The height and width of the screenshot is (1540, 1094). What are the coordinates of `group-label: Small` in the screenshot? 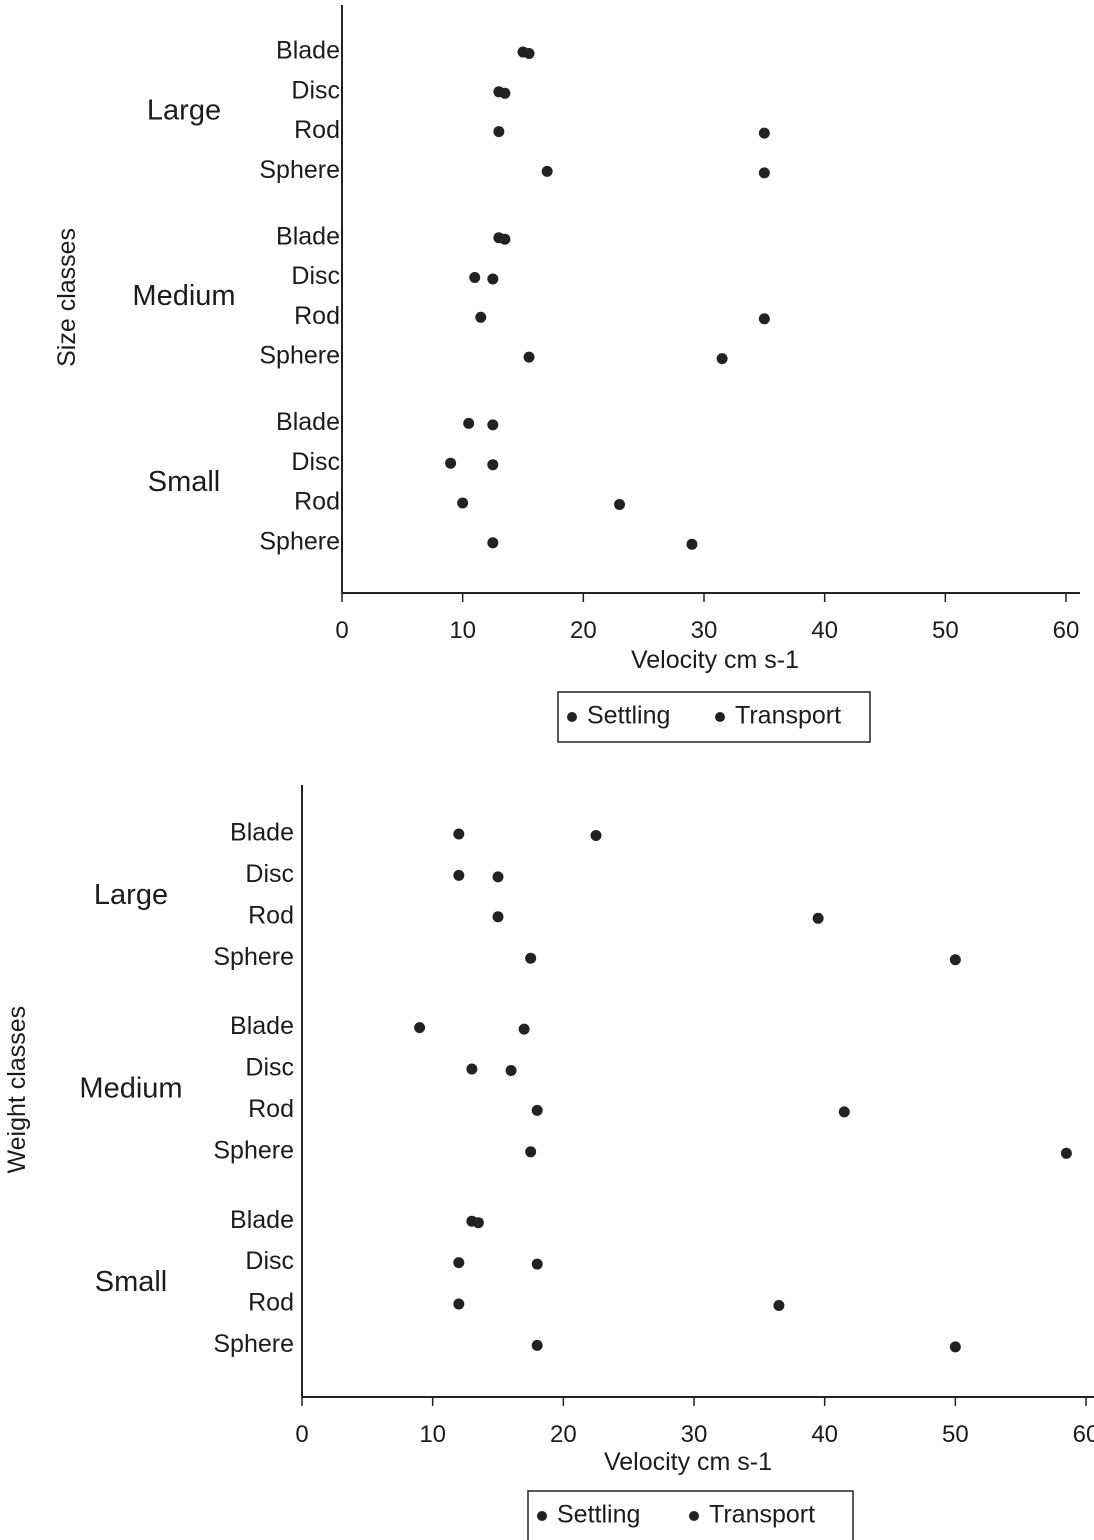 It's located at (131, 1282).